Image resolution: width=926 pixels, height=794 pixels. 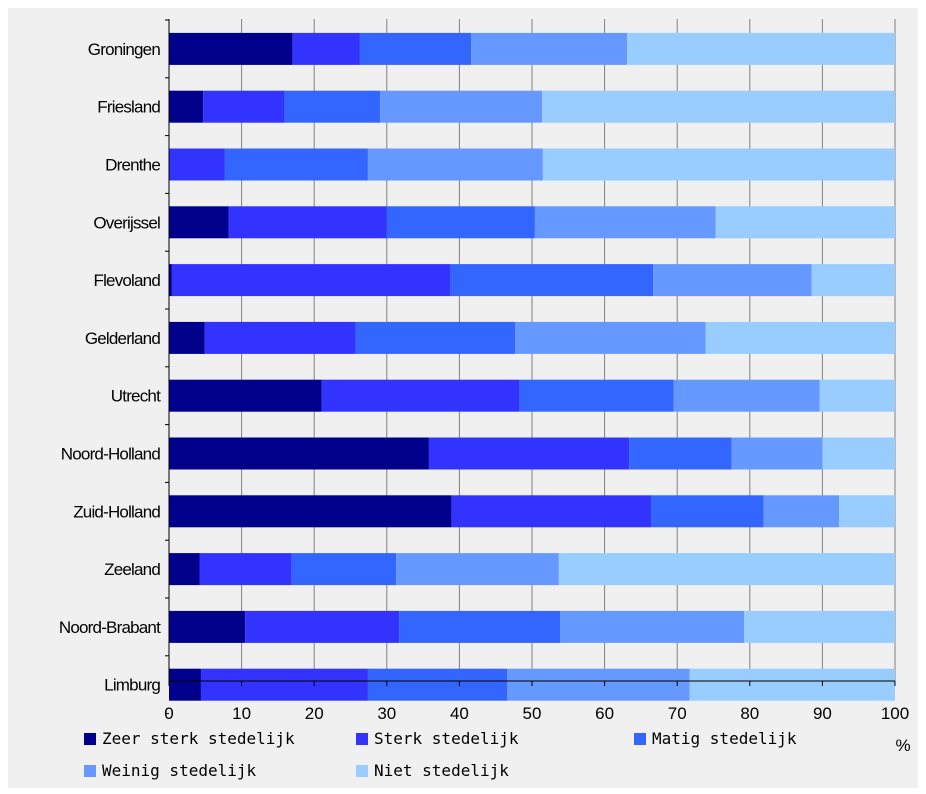 I want to click on x-tick-label: 70, so click(x=677, y=713).